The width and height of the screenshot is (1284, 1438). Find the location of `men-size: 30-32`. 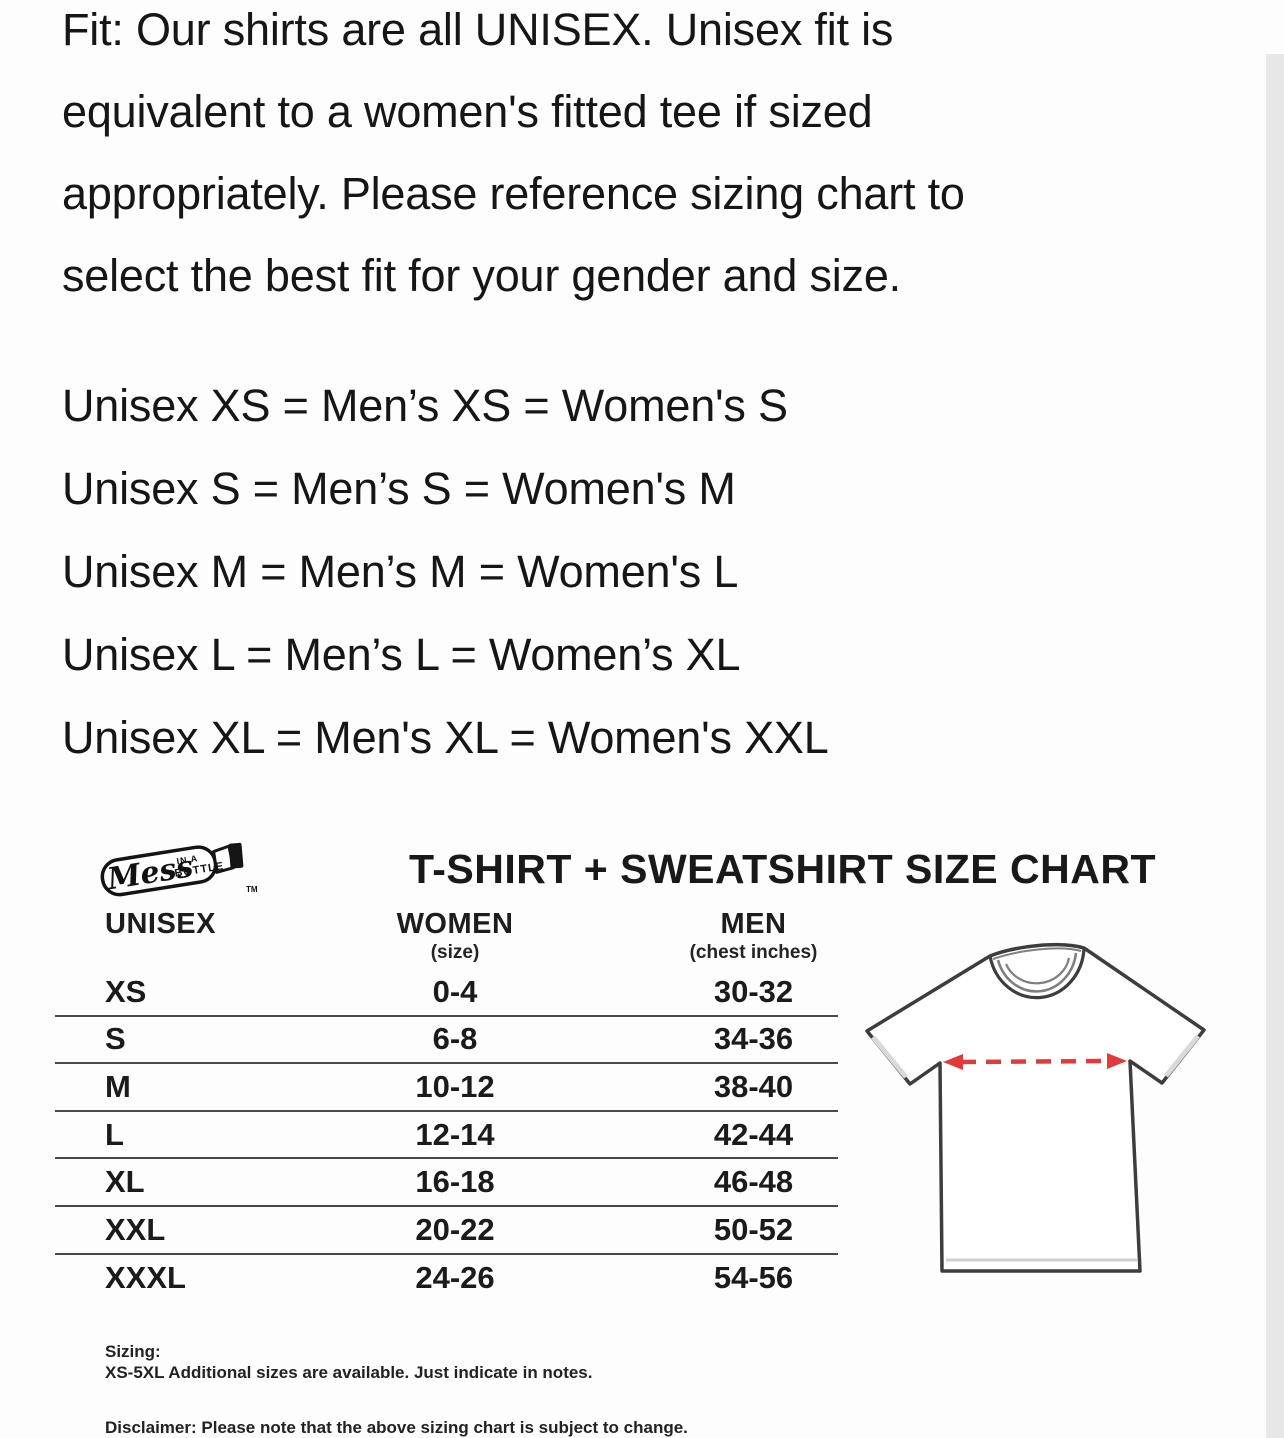

men-size: 30-32 is located at coordinates (753, 991).